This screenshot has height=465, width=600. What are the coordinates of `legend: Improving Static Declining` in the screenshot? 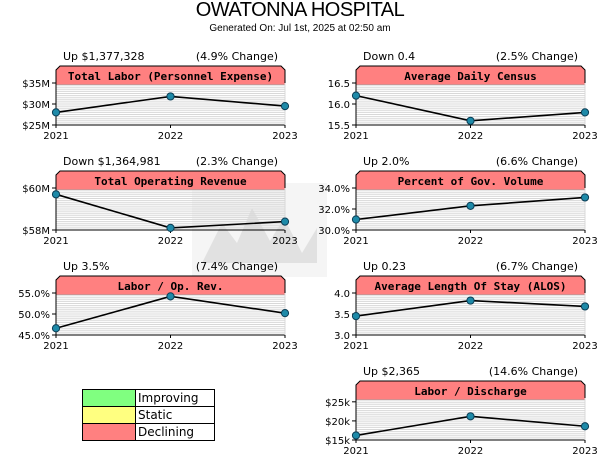 It's located at (148, 415).